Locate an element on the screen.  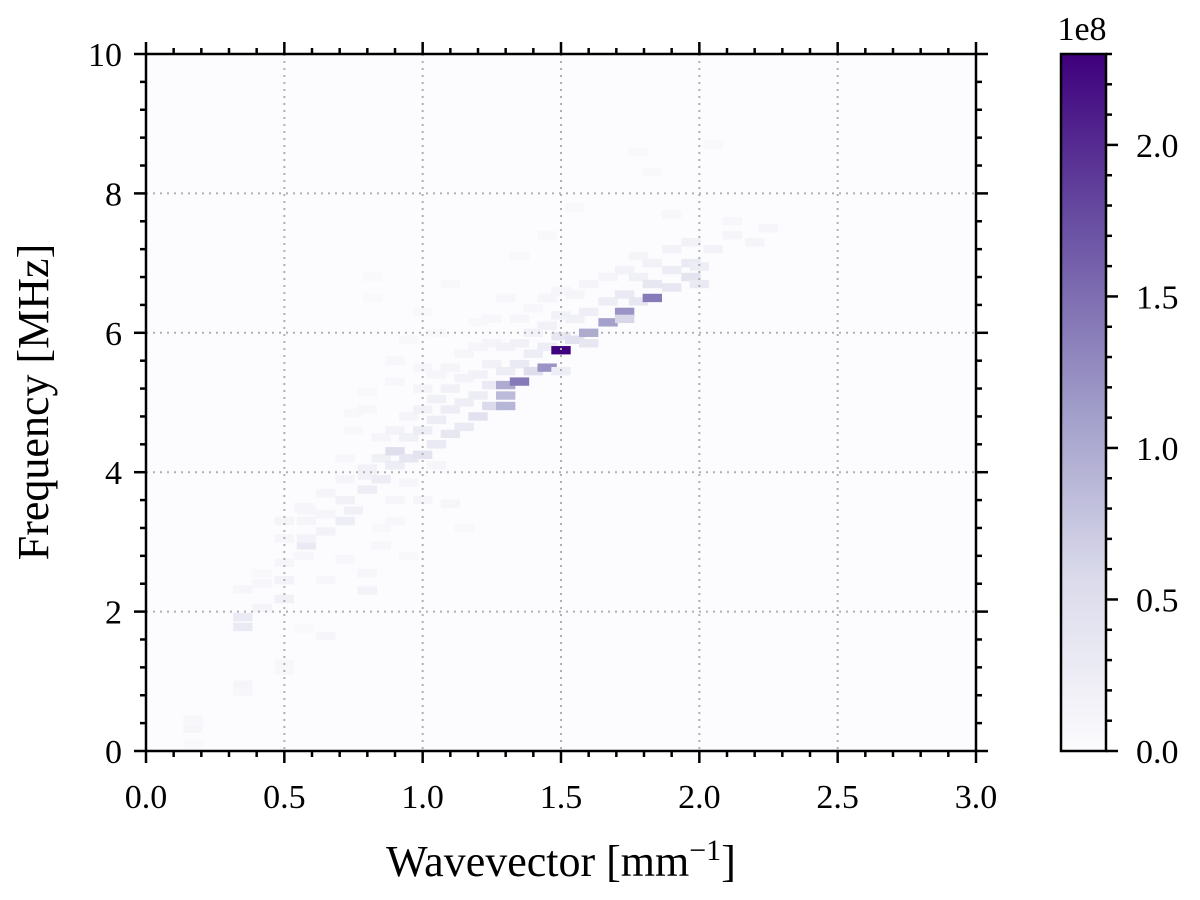
x-tick-label: 0.0 is located at coordinates (146, 797).